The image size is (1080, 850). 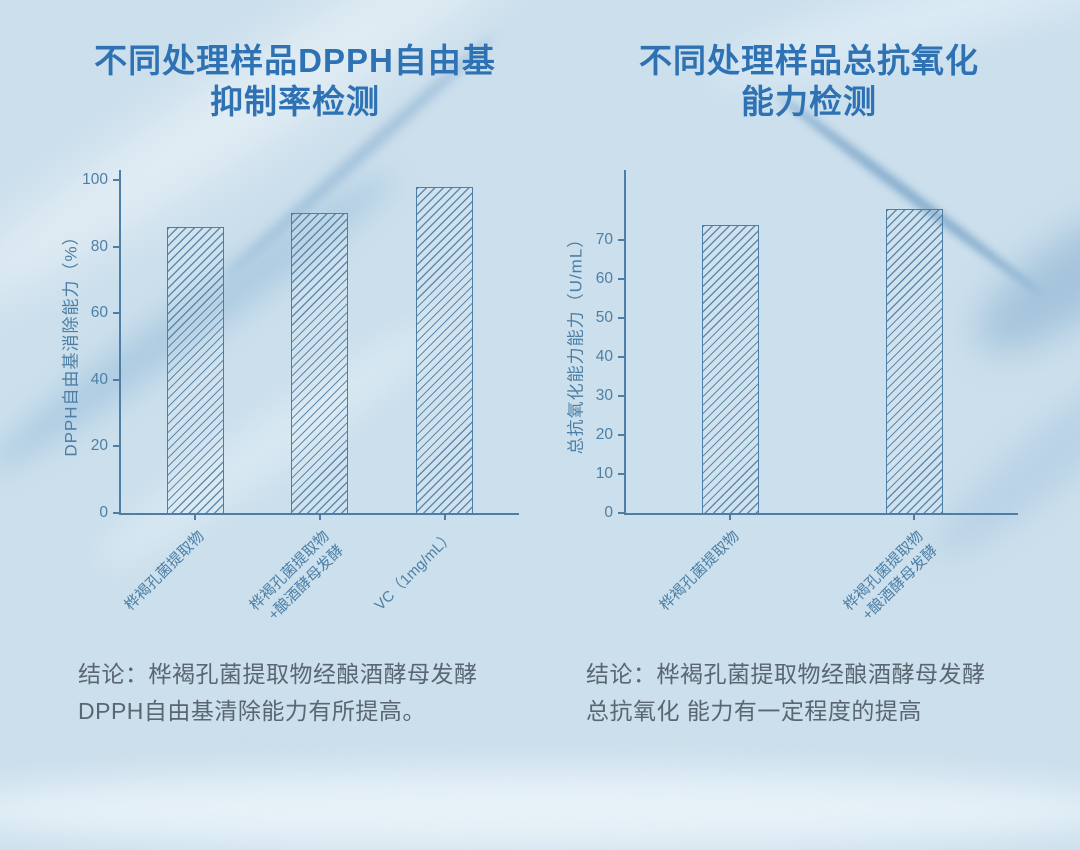 I want to click on conclusion-line-2: 总抗氧化 能力有一定程度的提高, so click(x=754, y=711).